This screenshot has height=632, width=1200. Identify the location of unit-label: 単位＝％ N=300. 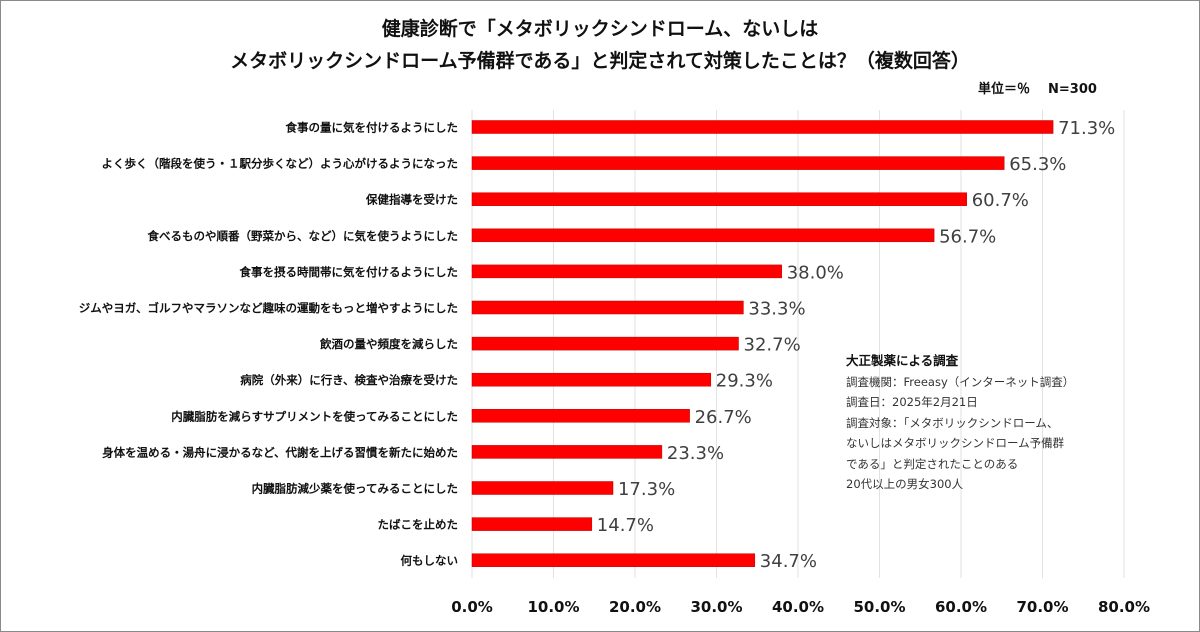
(1037, 87).